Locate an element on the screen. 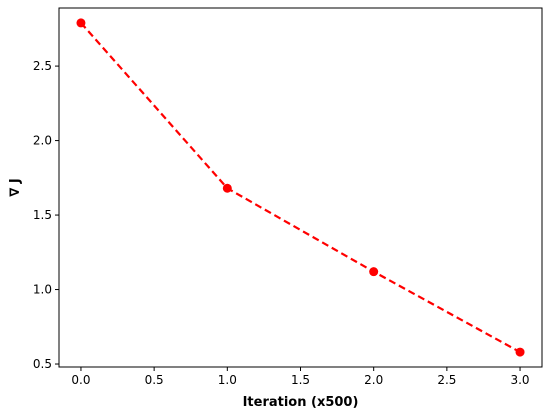  x-tick-label: 1.0 is located at coordinates (227, 380).